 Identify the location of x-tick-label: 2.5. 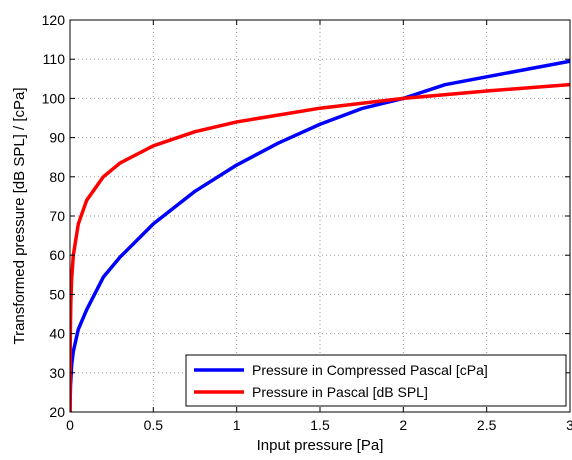
(487, 425).